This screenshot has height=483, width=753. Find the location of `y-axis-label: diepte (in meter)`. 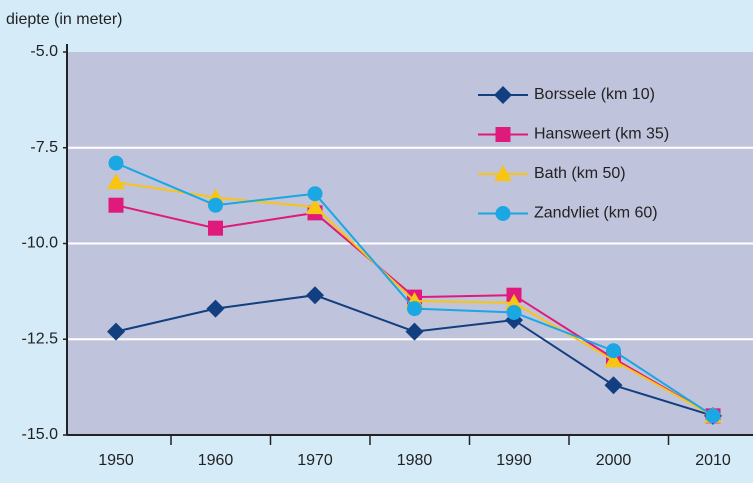

y-axis-label: diepte (in meter) is located at coordinates (64, 19).